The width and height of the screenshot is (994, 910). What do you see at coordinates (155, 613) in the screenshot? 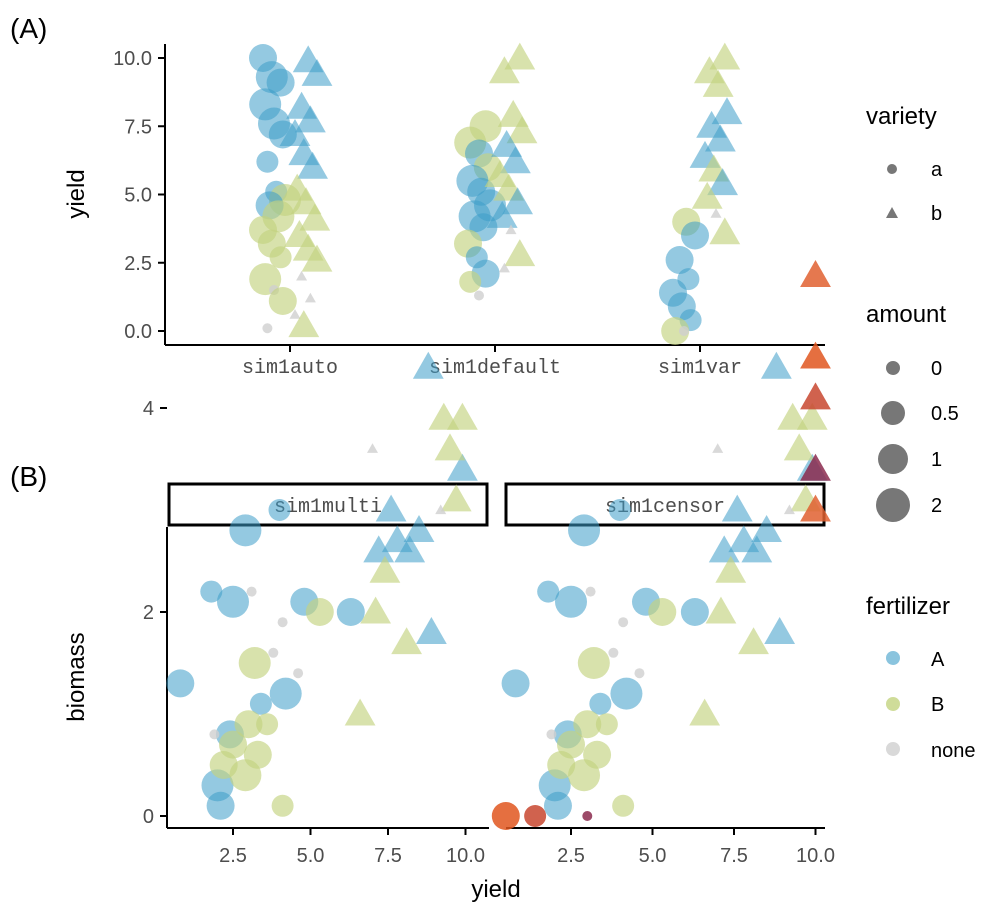
I see `panel-b-y-ticks: 0 2 4` at bounding box center [155, 613].